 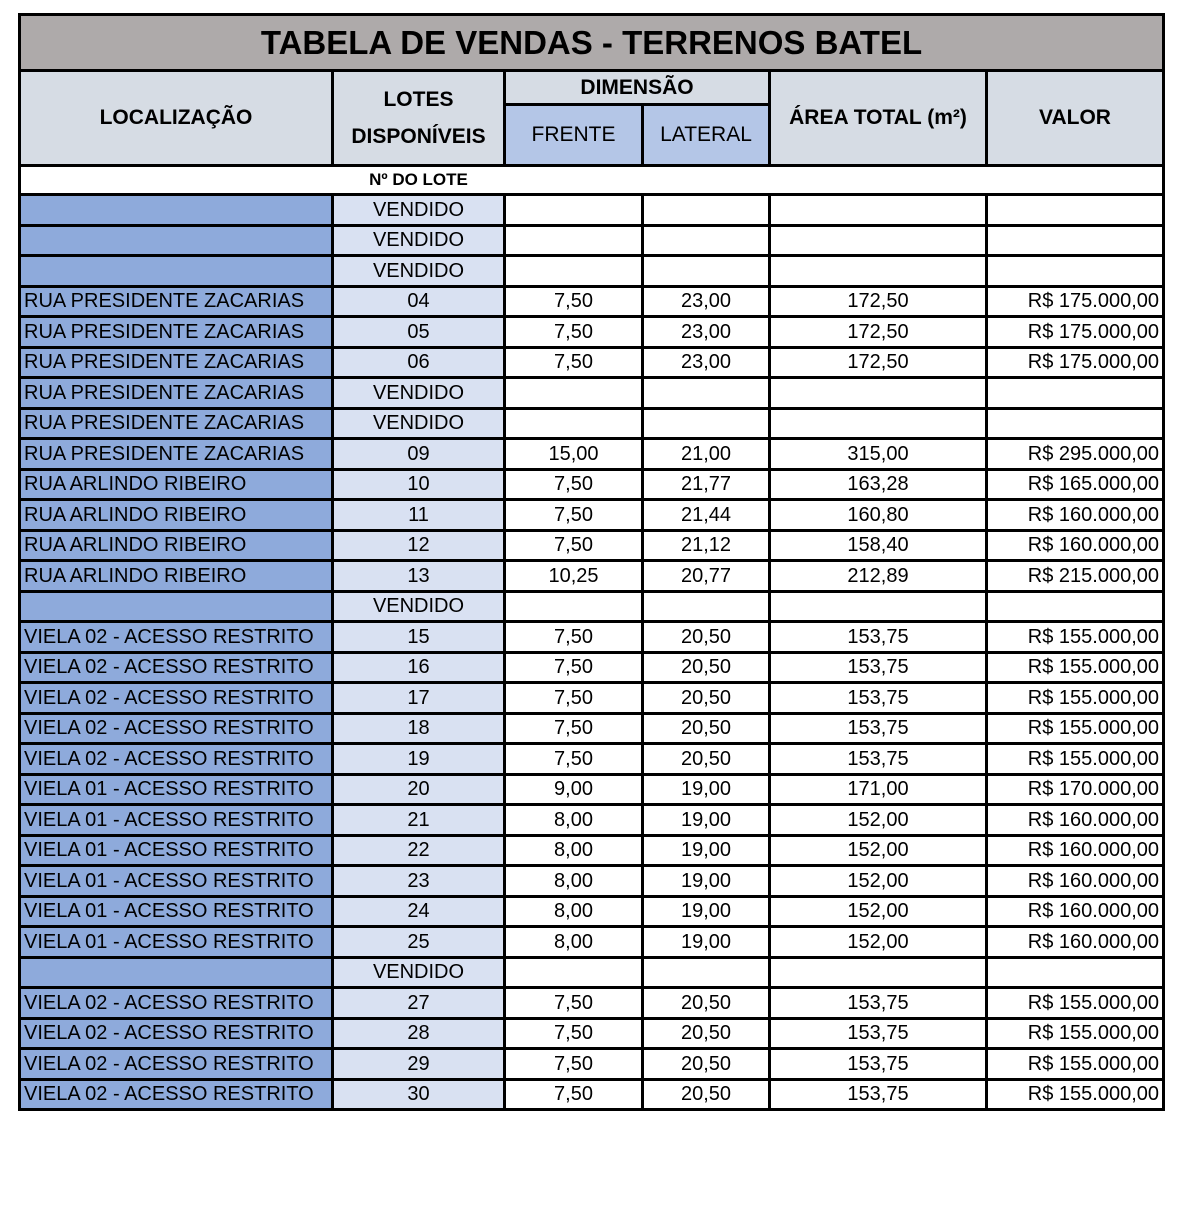 I want to click on lateral-cell: 21,12, so click(x=706, y=545).